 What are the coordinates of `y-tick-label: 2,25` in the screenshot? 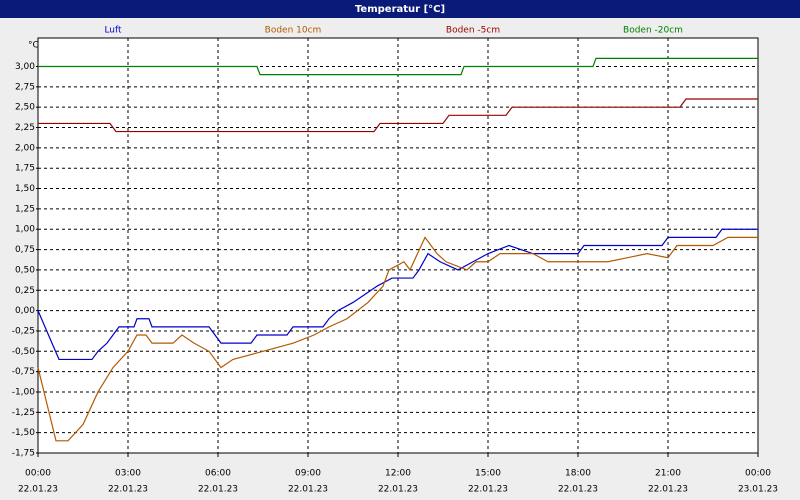 It's located at (25, 128).